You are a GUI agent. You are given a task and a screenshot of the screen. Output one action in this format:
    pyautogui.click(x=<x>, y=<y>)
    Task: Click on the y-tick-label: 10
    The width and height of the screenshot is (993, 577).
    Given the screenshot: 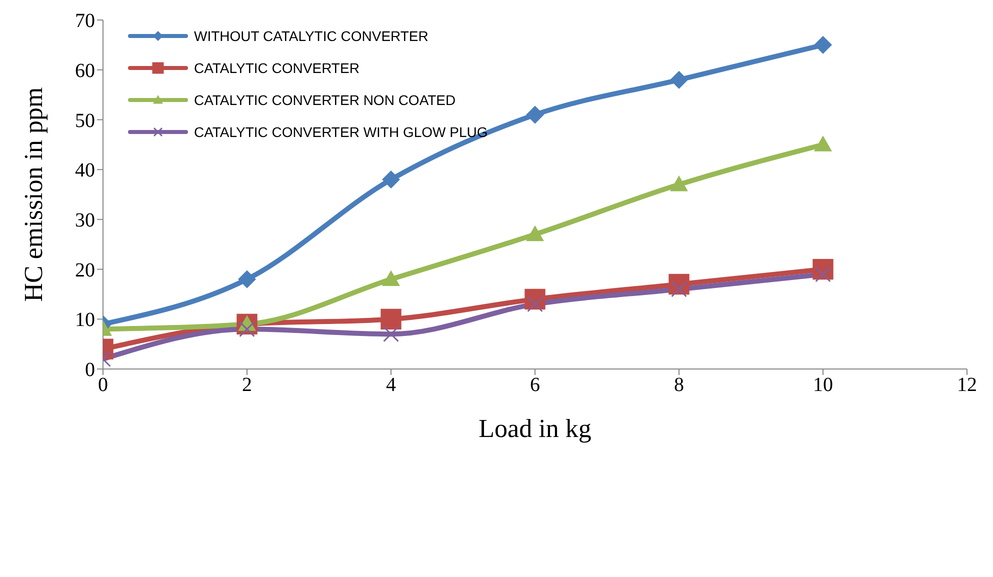 What is the action you would take?
    pyautogui.click(x=85, y=320)
    